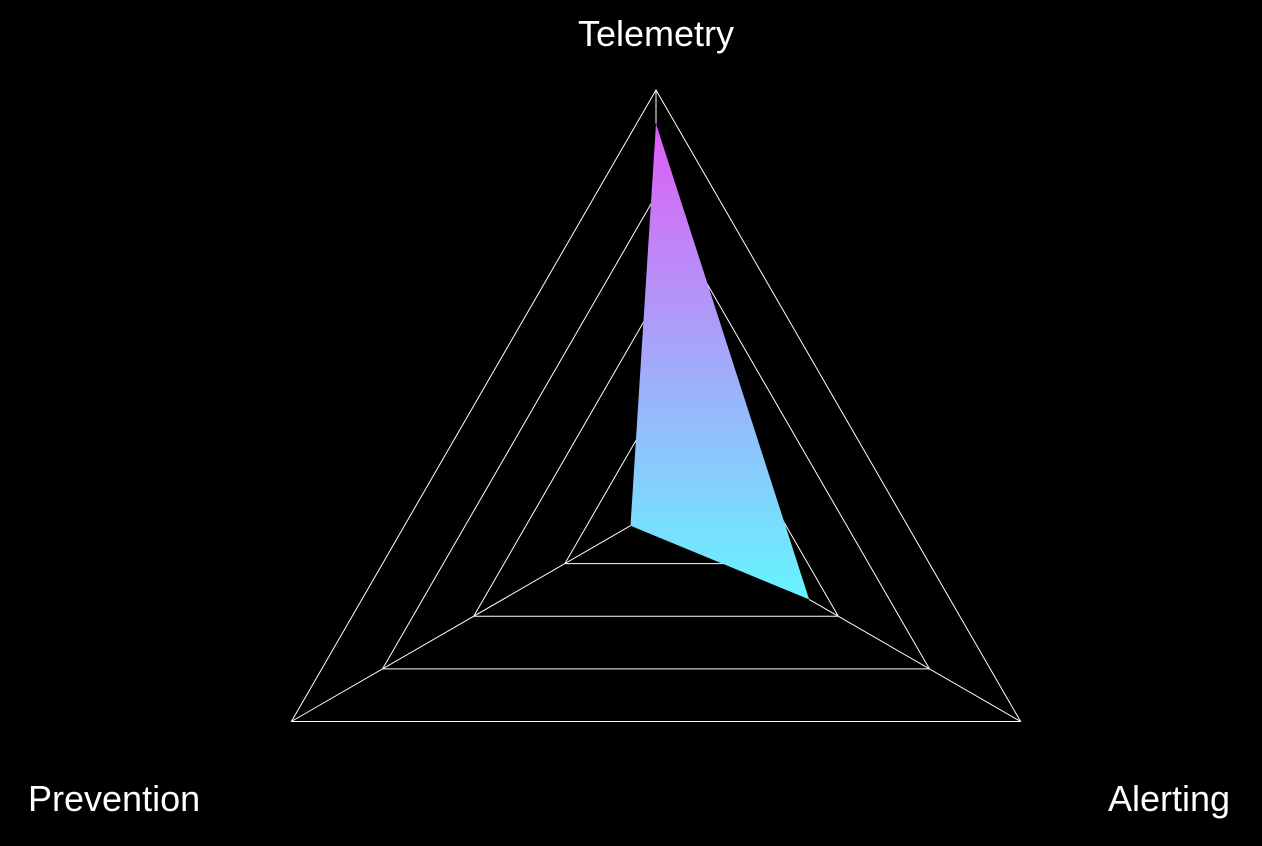 This screenshot has height=846, width=1262. I want to click on axis-label-telemetry: Telemetry, so click(656, 33).